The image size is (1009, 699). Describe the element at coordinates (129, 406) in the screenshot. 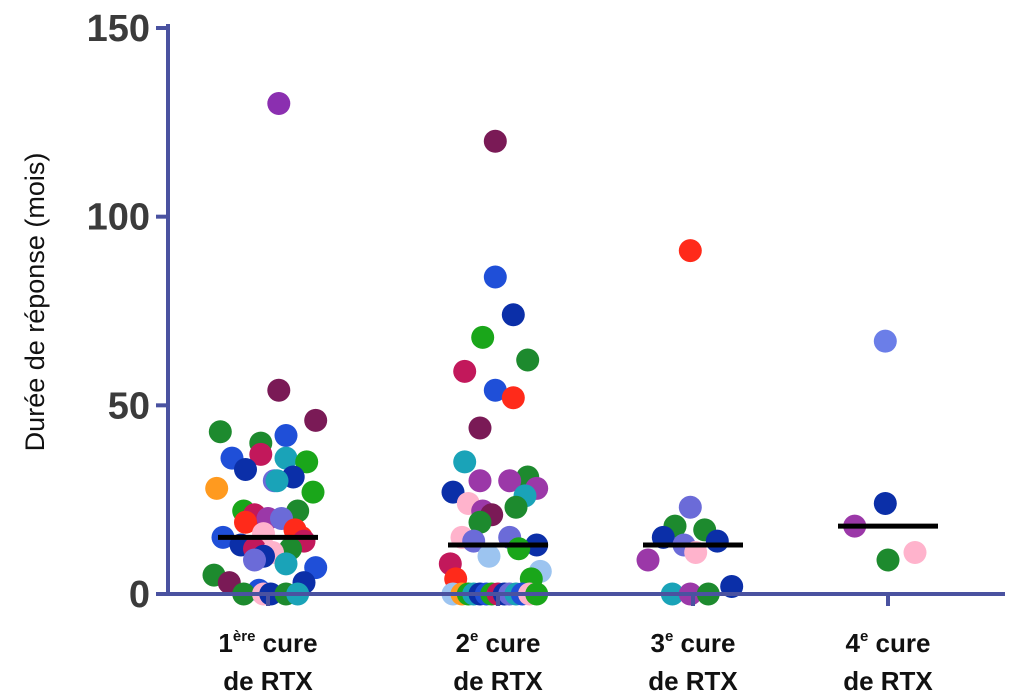

I see `y-tick-label: 50` at that location.